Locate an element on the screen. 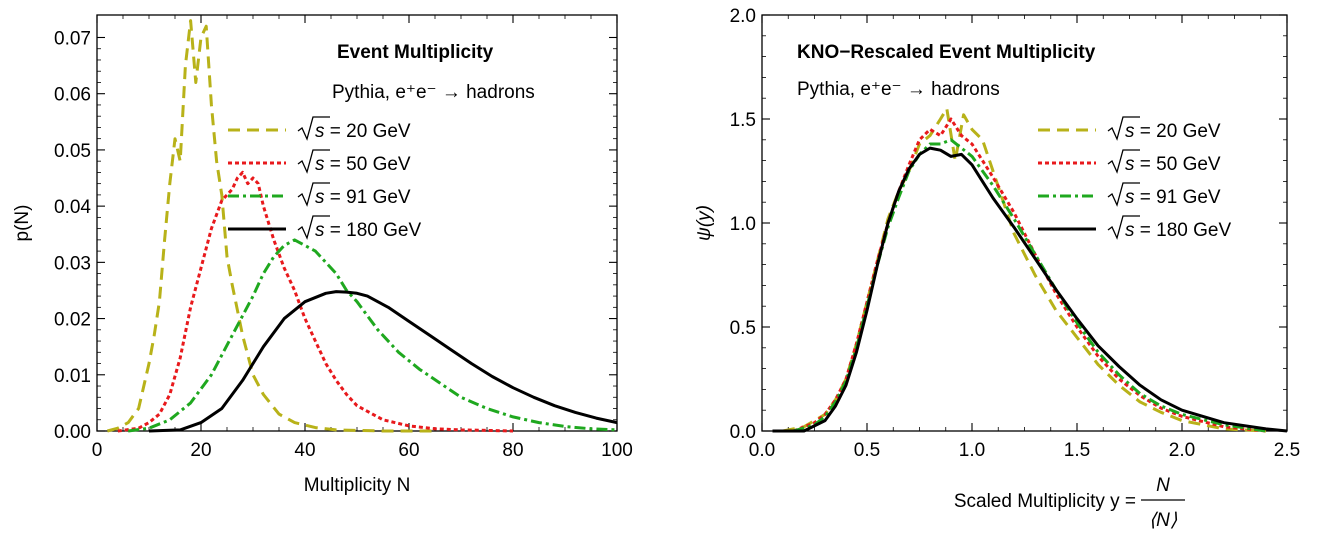 The image size is (1325, 533). left-chart-title: Event Multiplicity is located at coordinates (415, 52).